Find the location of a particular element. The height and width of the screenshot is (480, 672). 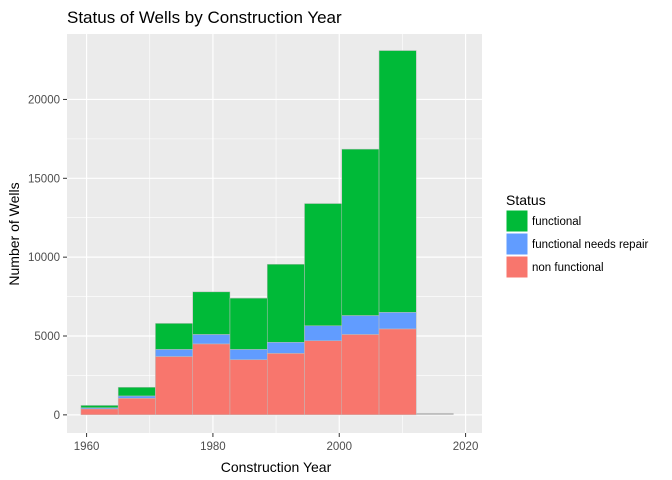

y-tick-label: 20000 is located at coordinates (44, 100).